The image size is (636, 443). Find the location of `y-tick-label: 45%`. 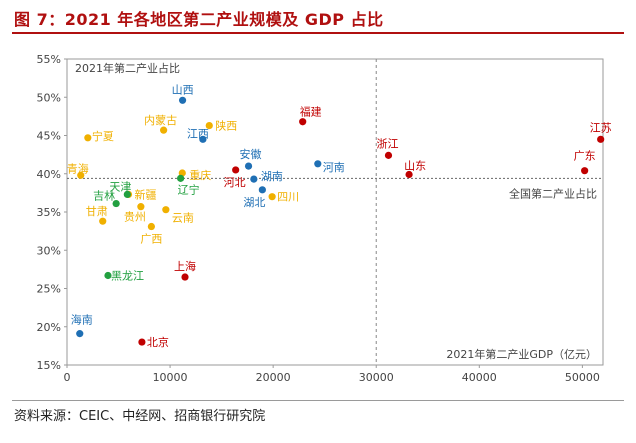

y-tick-label: 45% is located at coordinates (49, 136).